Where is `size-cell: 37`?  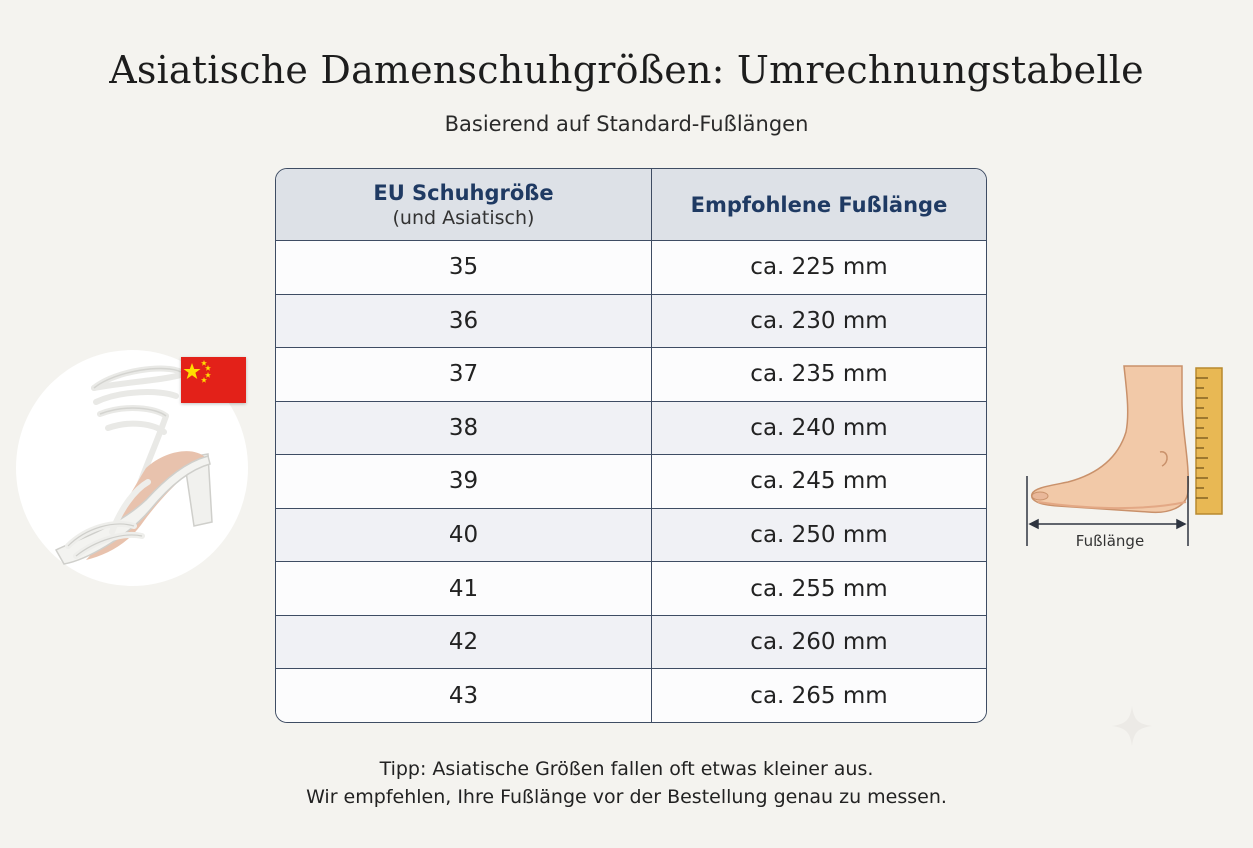
size-cell: 37 is located at coordinates (464, 374).